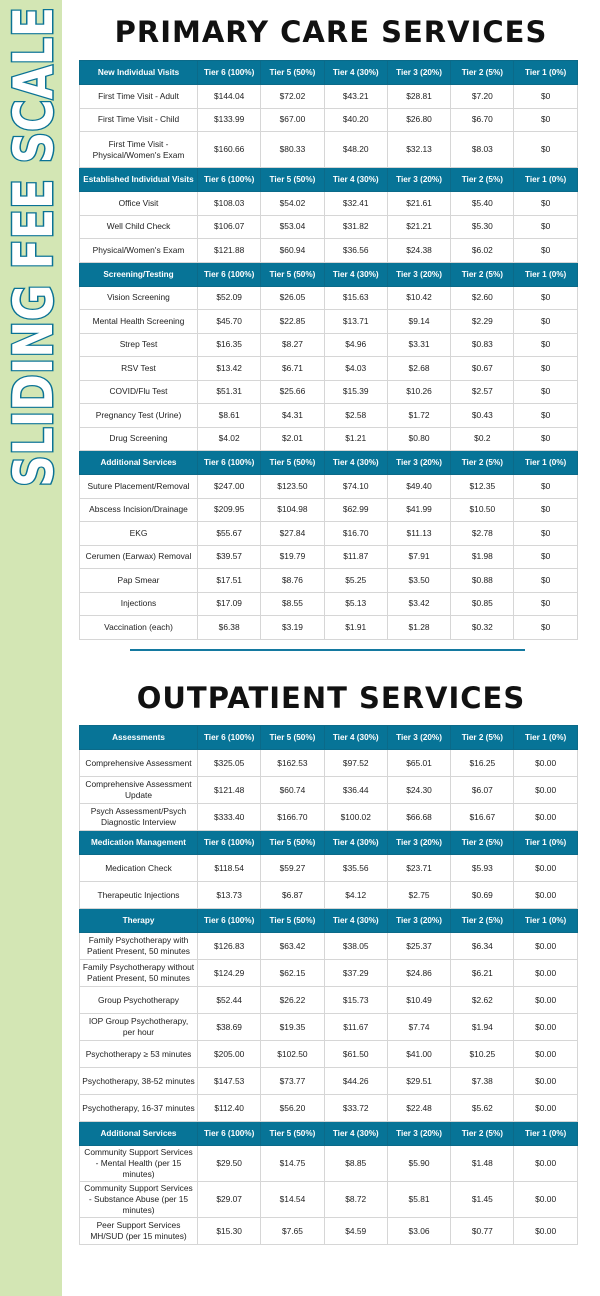  What do you see at coordinates (292, 533) in the screenshot?
I see `price-cell: $27.84` at bounding box center [292, 533].